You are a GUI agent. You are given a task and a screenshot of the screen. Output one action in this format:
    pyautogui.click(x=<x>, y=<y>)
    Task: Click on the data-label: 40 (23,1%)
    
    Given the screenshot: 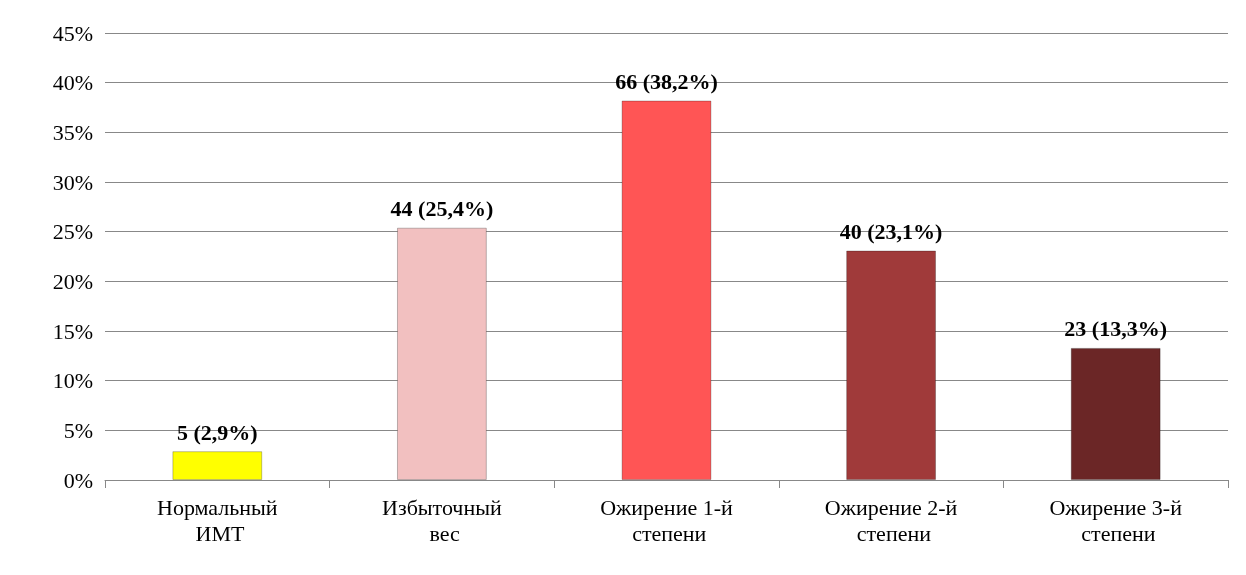 What is the action you would take?
    pyautogui.click(x=891, y=232)
    